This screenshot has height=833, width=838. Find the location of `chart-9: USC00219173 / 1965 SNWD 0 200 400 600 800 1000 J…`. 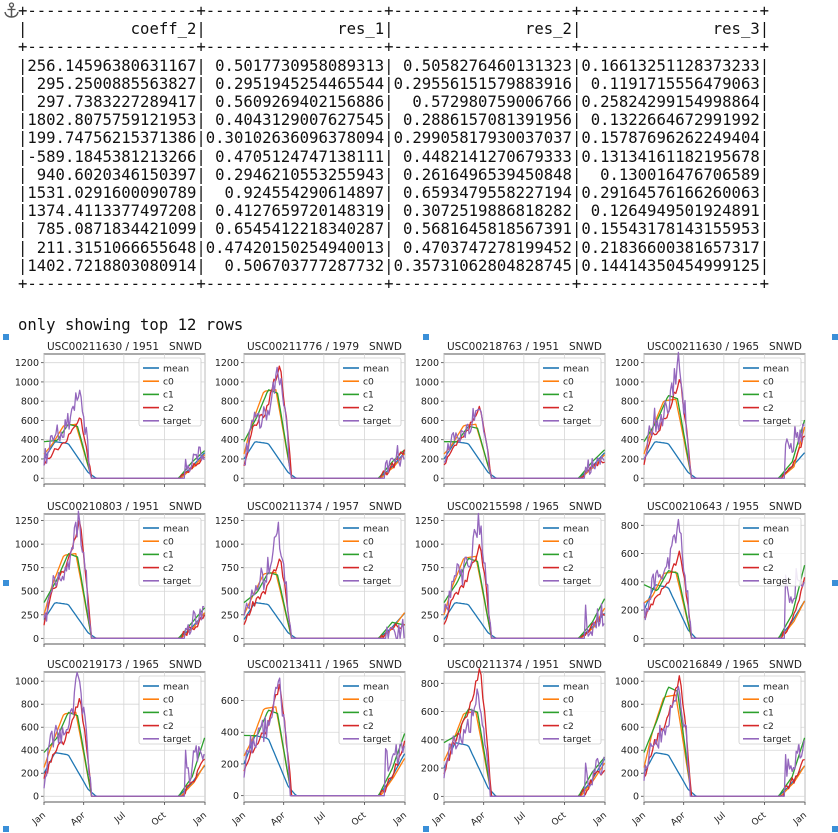

chart-9: USC00219173 / 1965 SNWD 0 200 400 600 800 1000 J… is located at coordinates (112, 743).